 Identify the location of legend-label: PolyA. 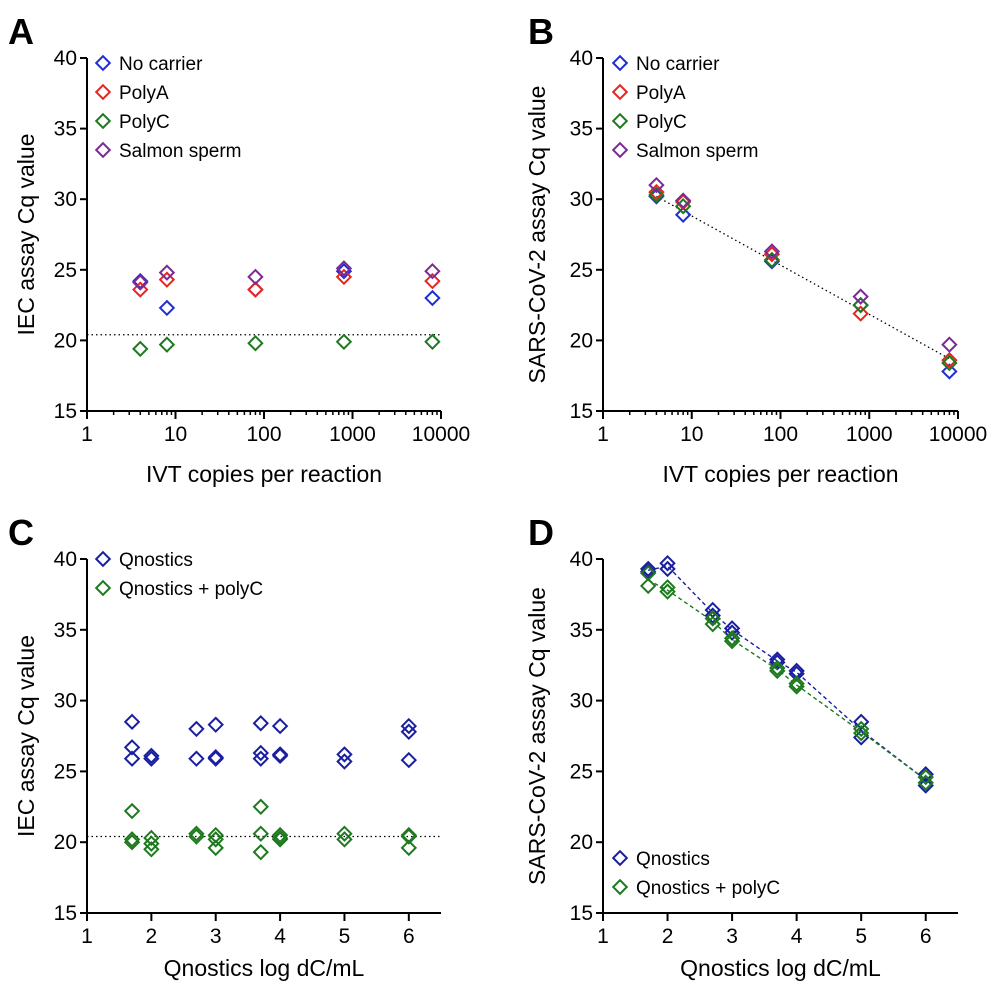
(661, 93).